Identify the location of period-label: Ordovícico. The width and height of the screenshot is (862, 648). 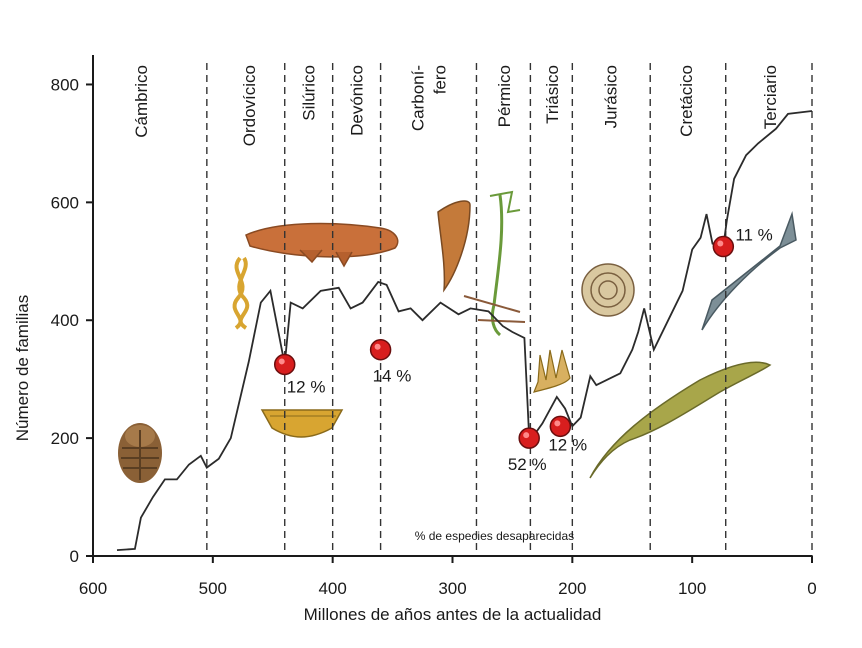
(249, 105).